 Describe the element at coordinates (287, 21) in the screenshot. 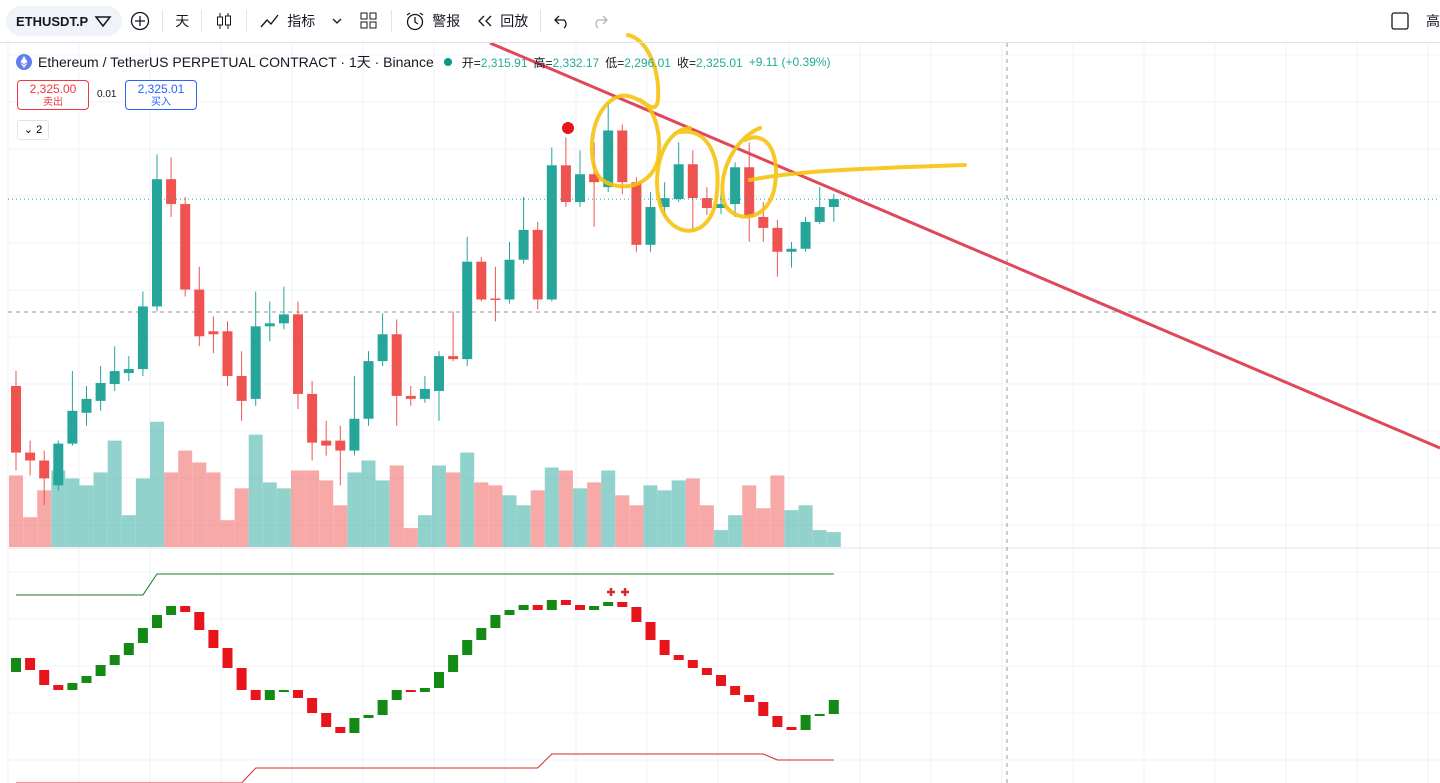

I see `indicators-button: 指标` at that location.